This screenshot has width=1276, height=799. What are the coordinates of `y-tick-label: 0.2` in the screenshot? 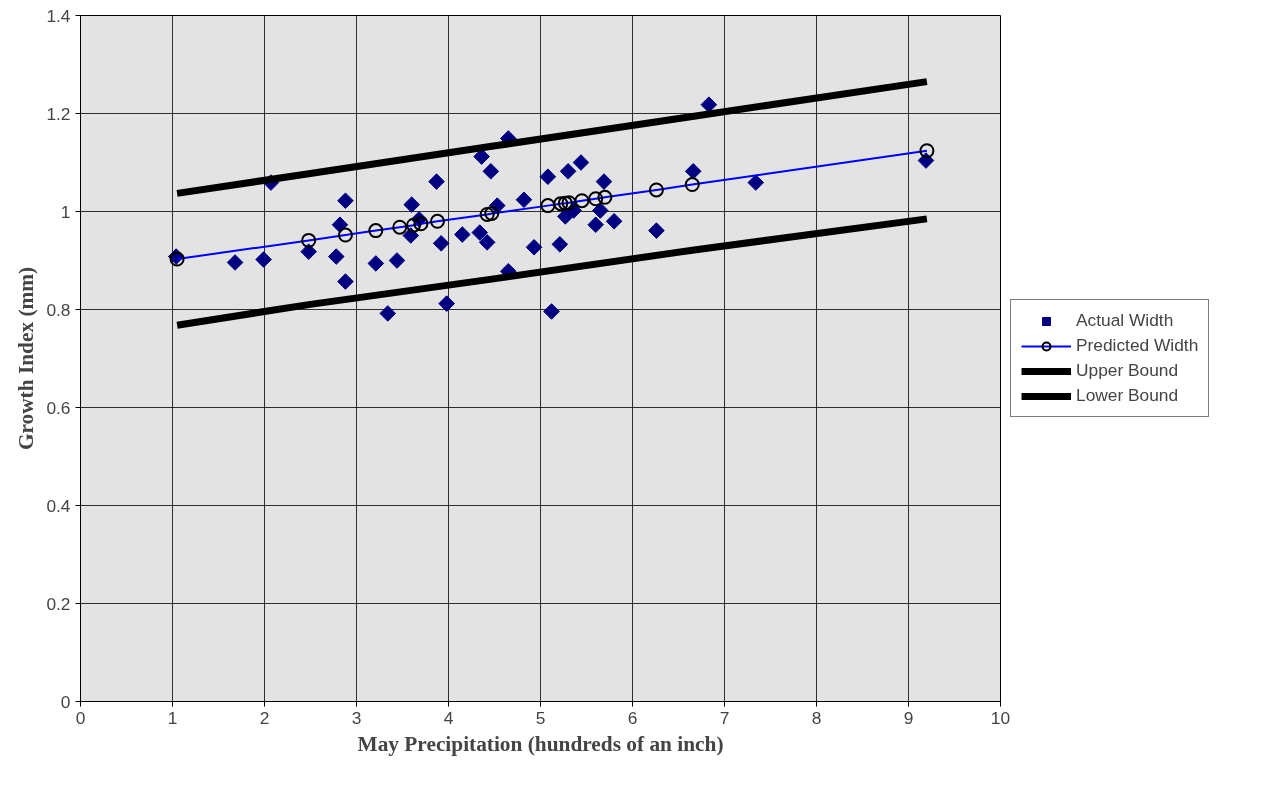 It's located at (58, 603).